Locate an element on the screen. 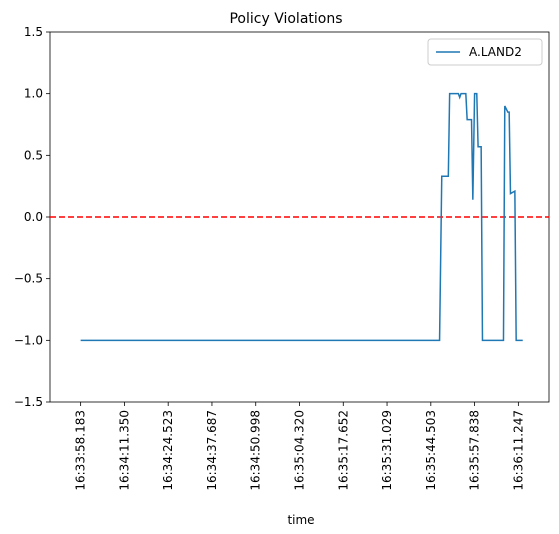 This screenshot has height=534, width=559. y-tick-label: −1.5 is located at coordinates (28, 402).